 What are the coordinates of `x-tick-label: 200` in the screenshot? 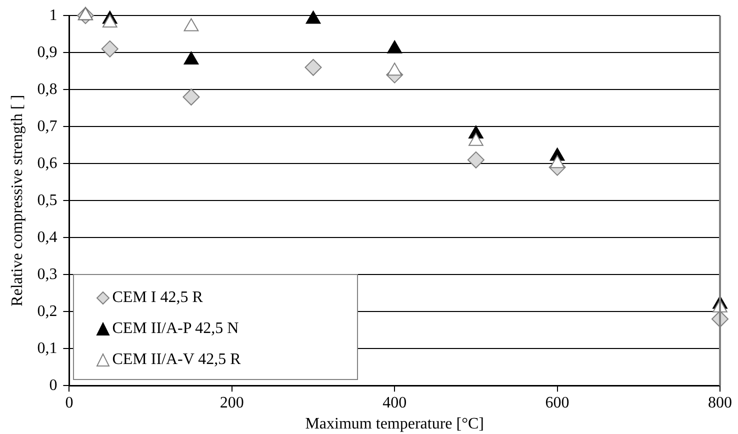 It's located at (232, 403).